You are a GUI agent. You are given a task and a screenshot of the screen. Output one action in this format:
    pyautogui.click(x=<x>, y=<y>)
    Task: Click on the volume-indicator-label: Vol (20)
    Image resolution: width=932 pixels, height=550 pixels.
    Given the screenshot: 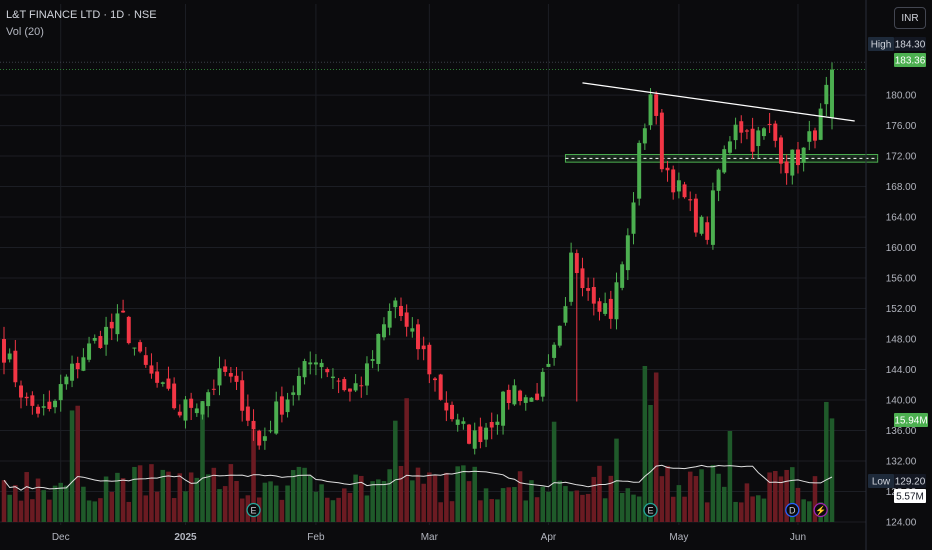 What is the action you would take?
    pyautogui.click(x=25, y=32)
    